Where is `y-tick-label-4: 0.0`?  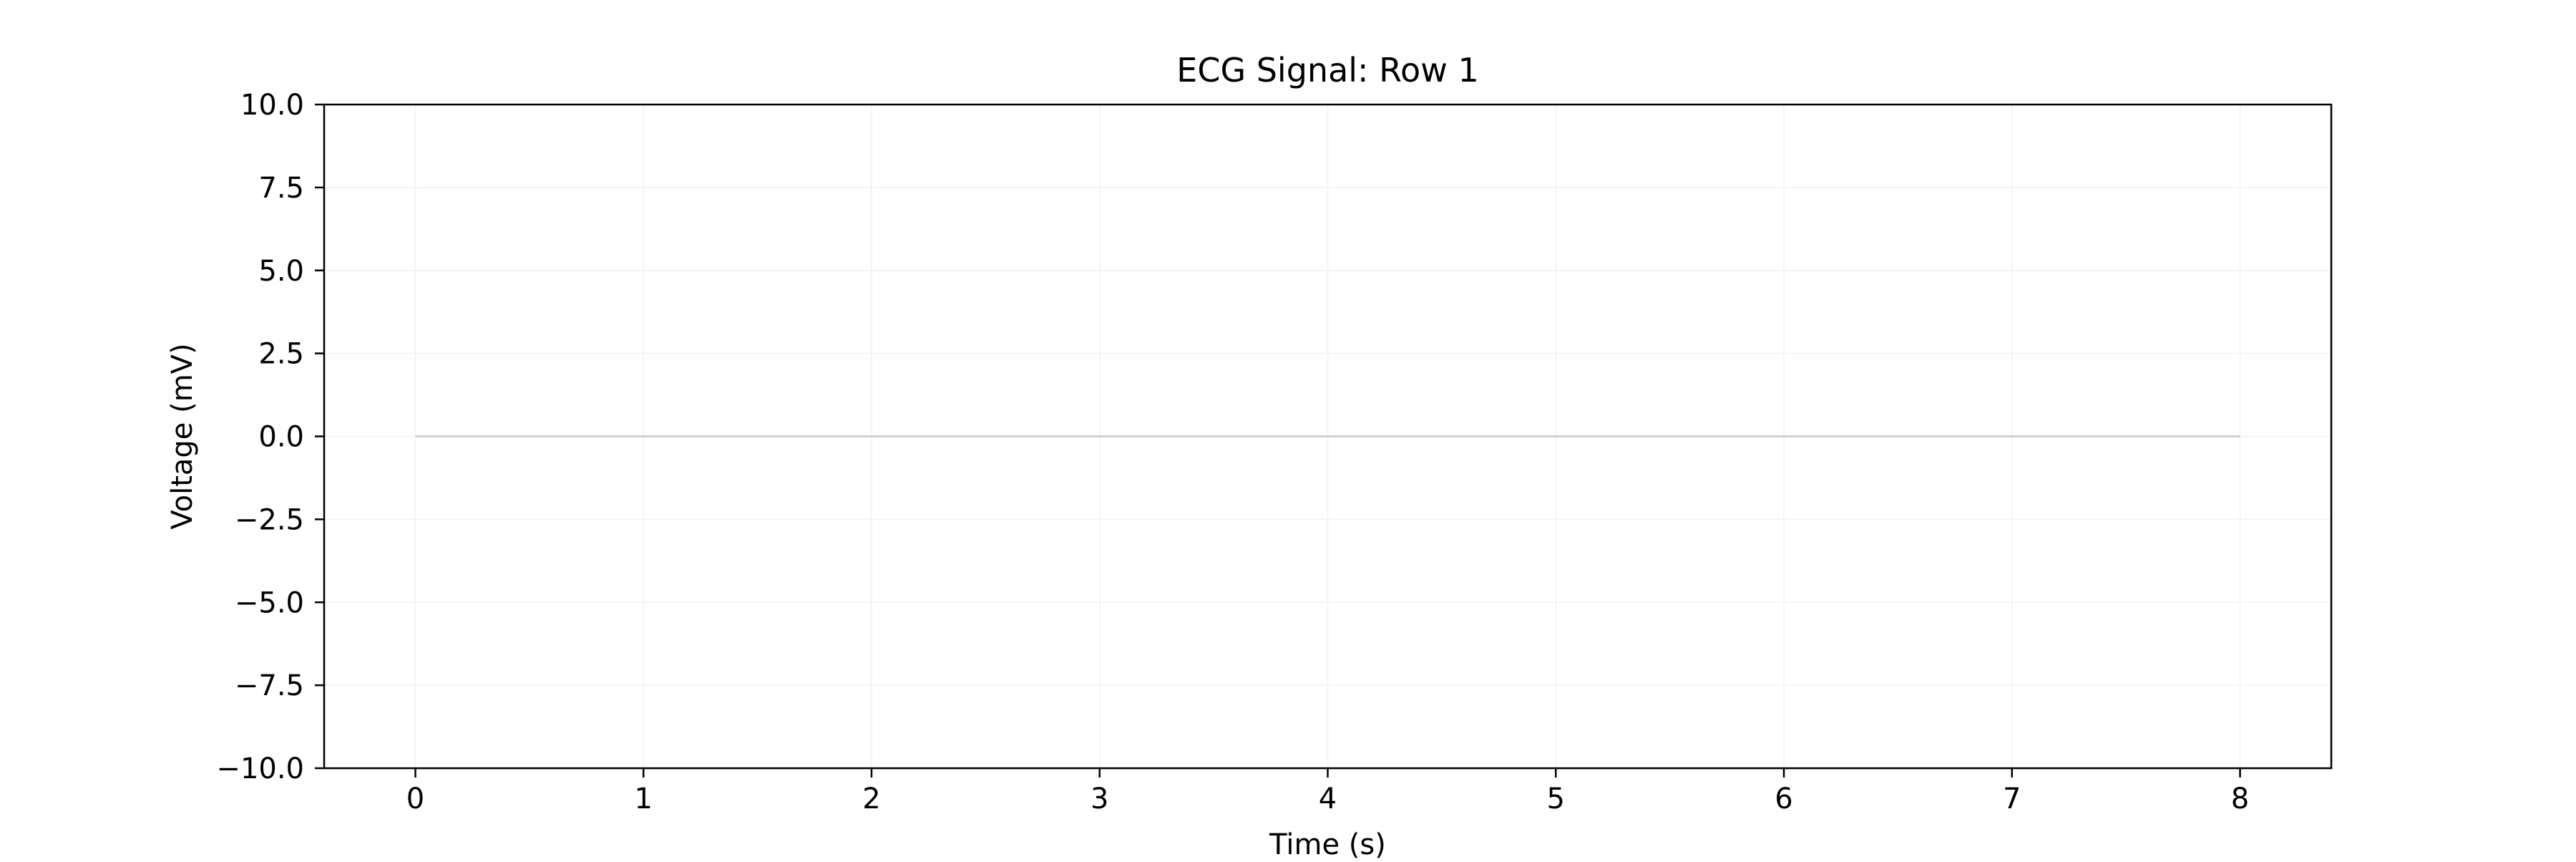
y-tick-label-4: 0.0 is located at coordinates (281, 437).